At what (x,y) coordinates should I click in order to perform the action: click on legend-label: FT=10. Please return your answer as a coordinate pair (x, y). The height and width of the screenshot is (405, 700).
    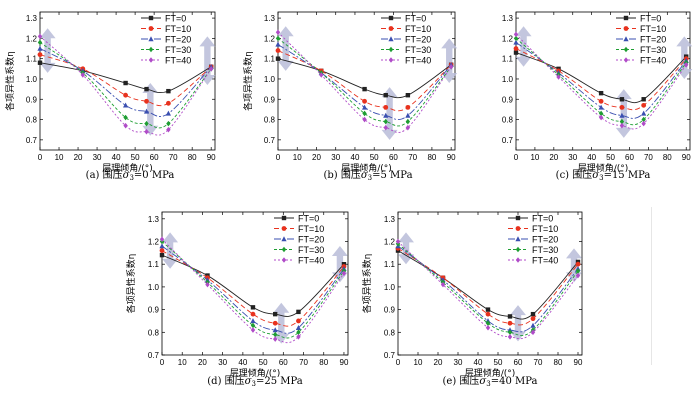
    Looking at the image, I should click on (418, 29).